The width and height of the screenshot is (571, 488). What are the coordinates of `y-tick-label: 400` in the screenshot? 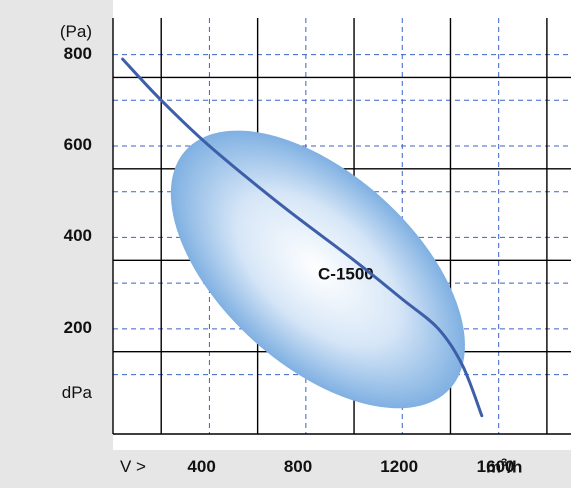 It's located at (46, 236).